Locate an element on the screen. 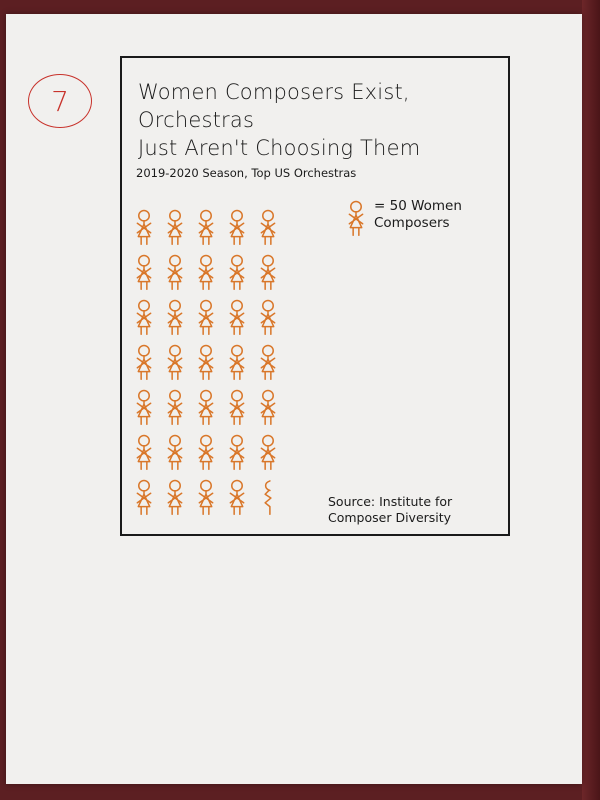  chart-title-line-2: Just Aren't Choosing Them is located at coordinates (279, 148).